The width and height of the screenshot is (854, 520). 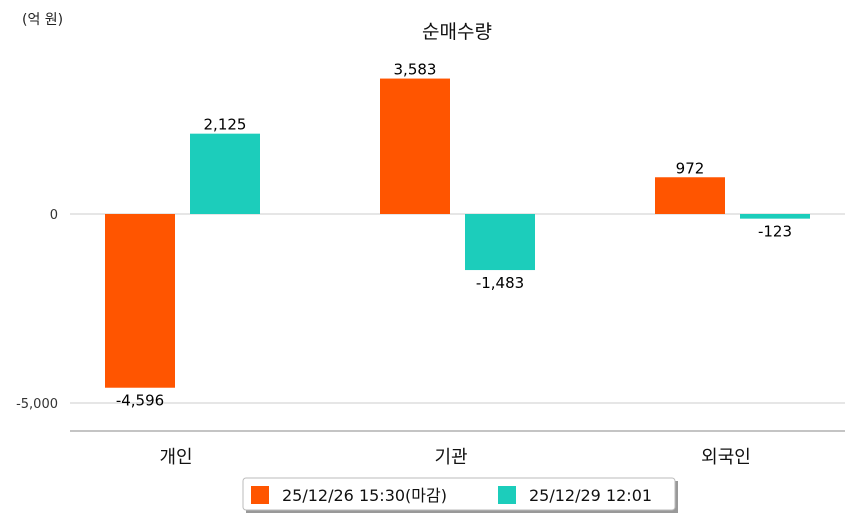 I want to click on legend-box, so click(x=459, y=494).